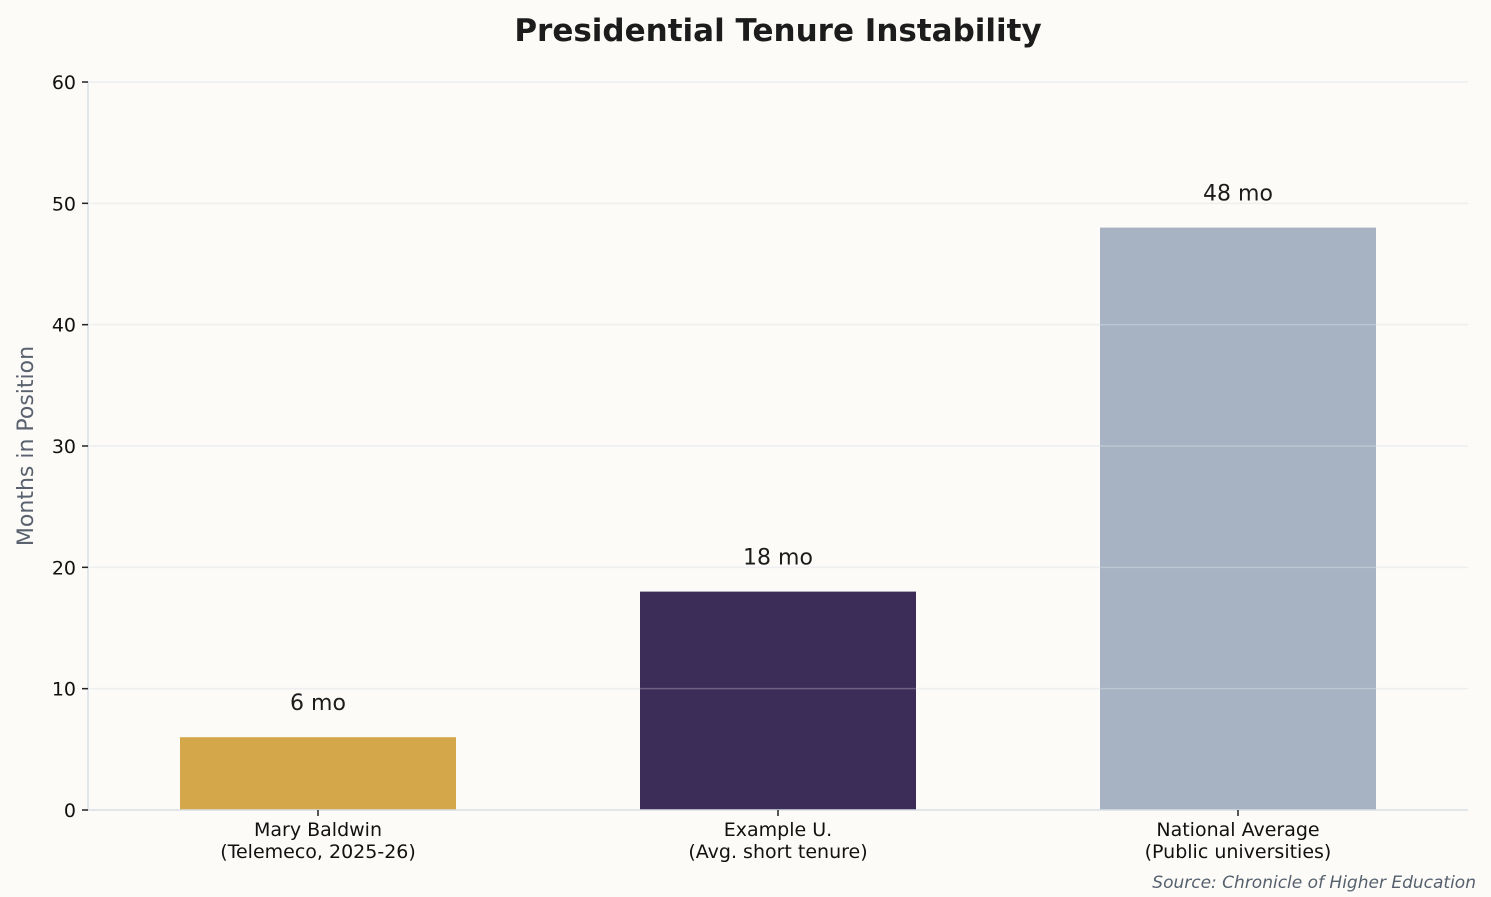  What do you see at coordinates (777, 852) in the screenshot?
I see `x-tick-label: (Avg. short tenure)` at bounding box center [777, 852].